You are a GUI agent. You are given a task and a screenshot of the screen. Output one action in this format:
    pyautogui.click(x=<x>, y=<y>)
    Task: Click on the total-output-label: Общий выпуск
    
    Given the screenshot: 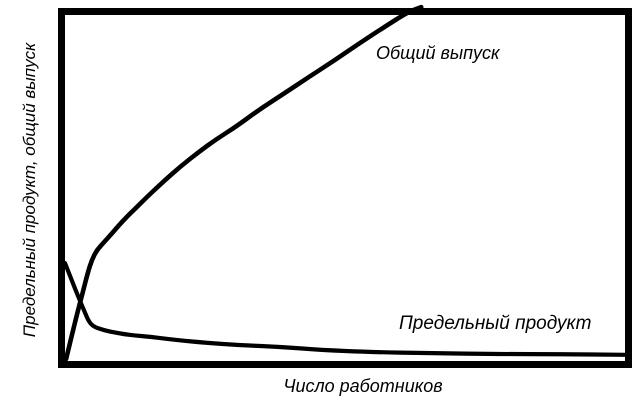 What is the action you would take?
    pyautogui.click(x=438, y=53)
    